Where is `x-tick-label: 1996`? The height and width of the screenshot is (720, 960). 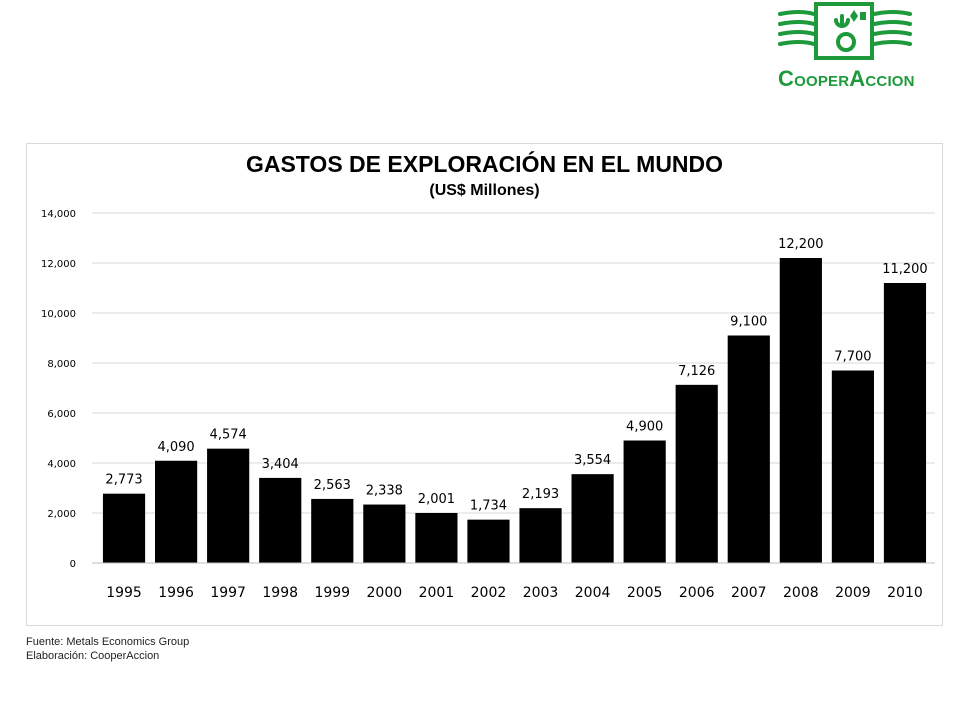 x-tick-label: 1996 is located at coordinates (176, 593).